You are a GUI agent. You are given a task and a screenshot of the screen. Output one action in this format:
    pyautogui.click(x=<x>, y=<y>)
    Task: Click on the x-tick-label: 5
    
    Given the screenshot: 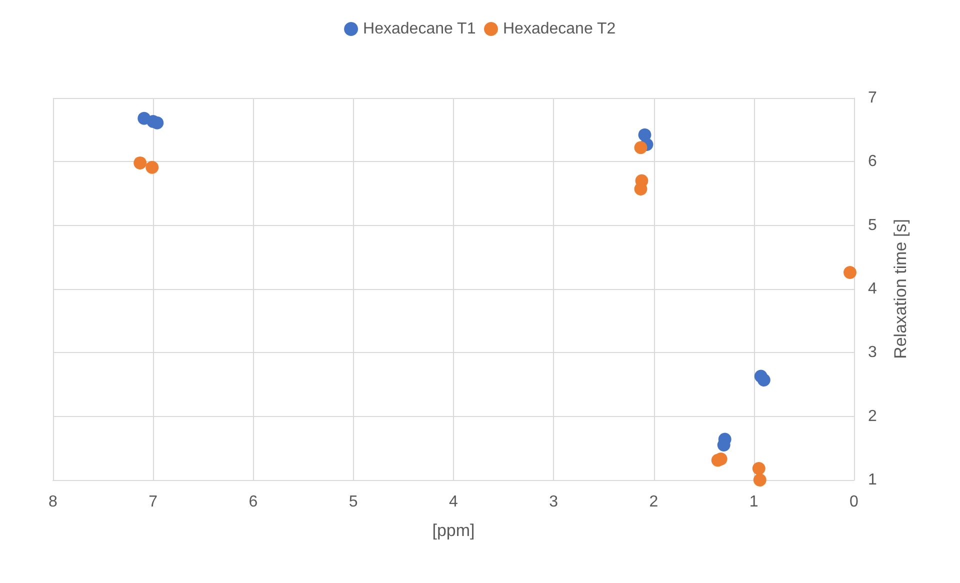 What is the action you would take?
    pyautogui.click(x=353, y=502)
    